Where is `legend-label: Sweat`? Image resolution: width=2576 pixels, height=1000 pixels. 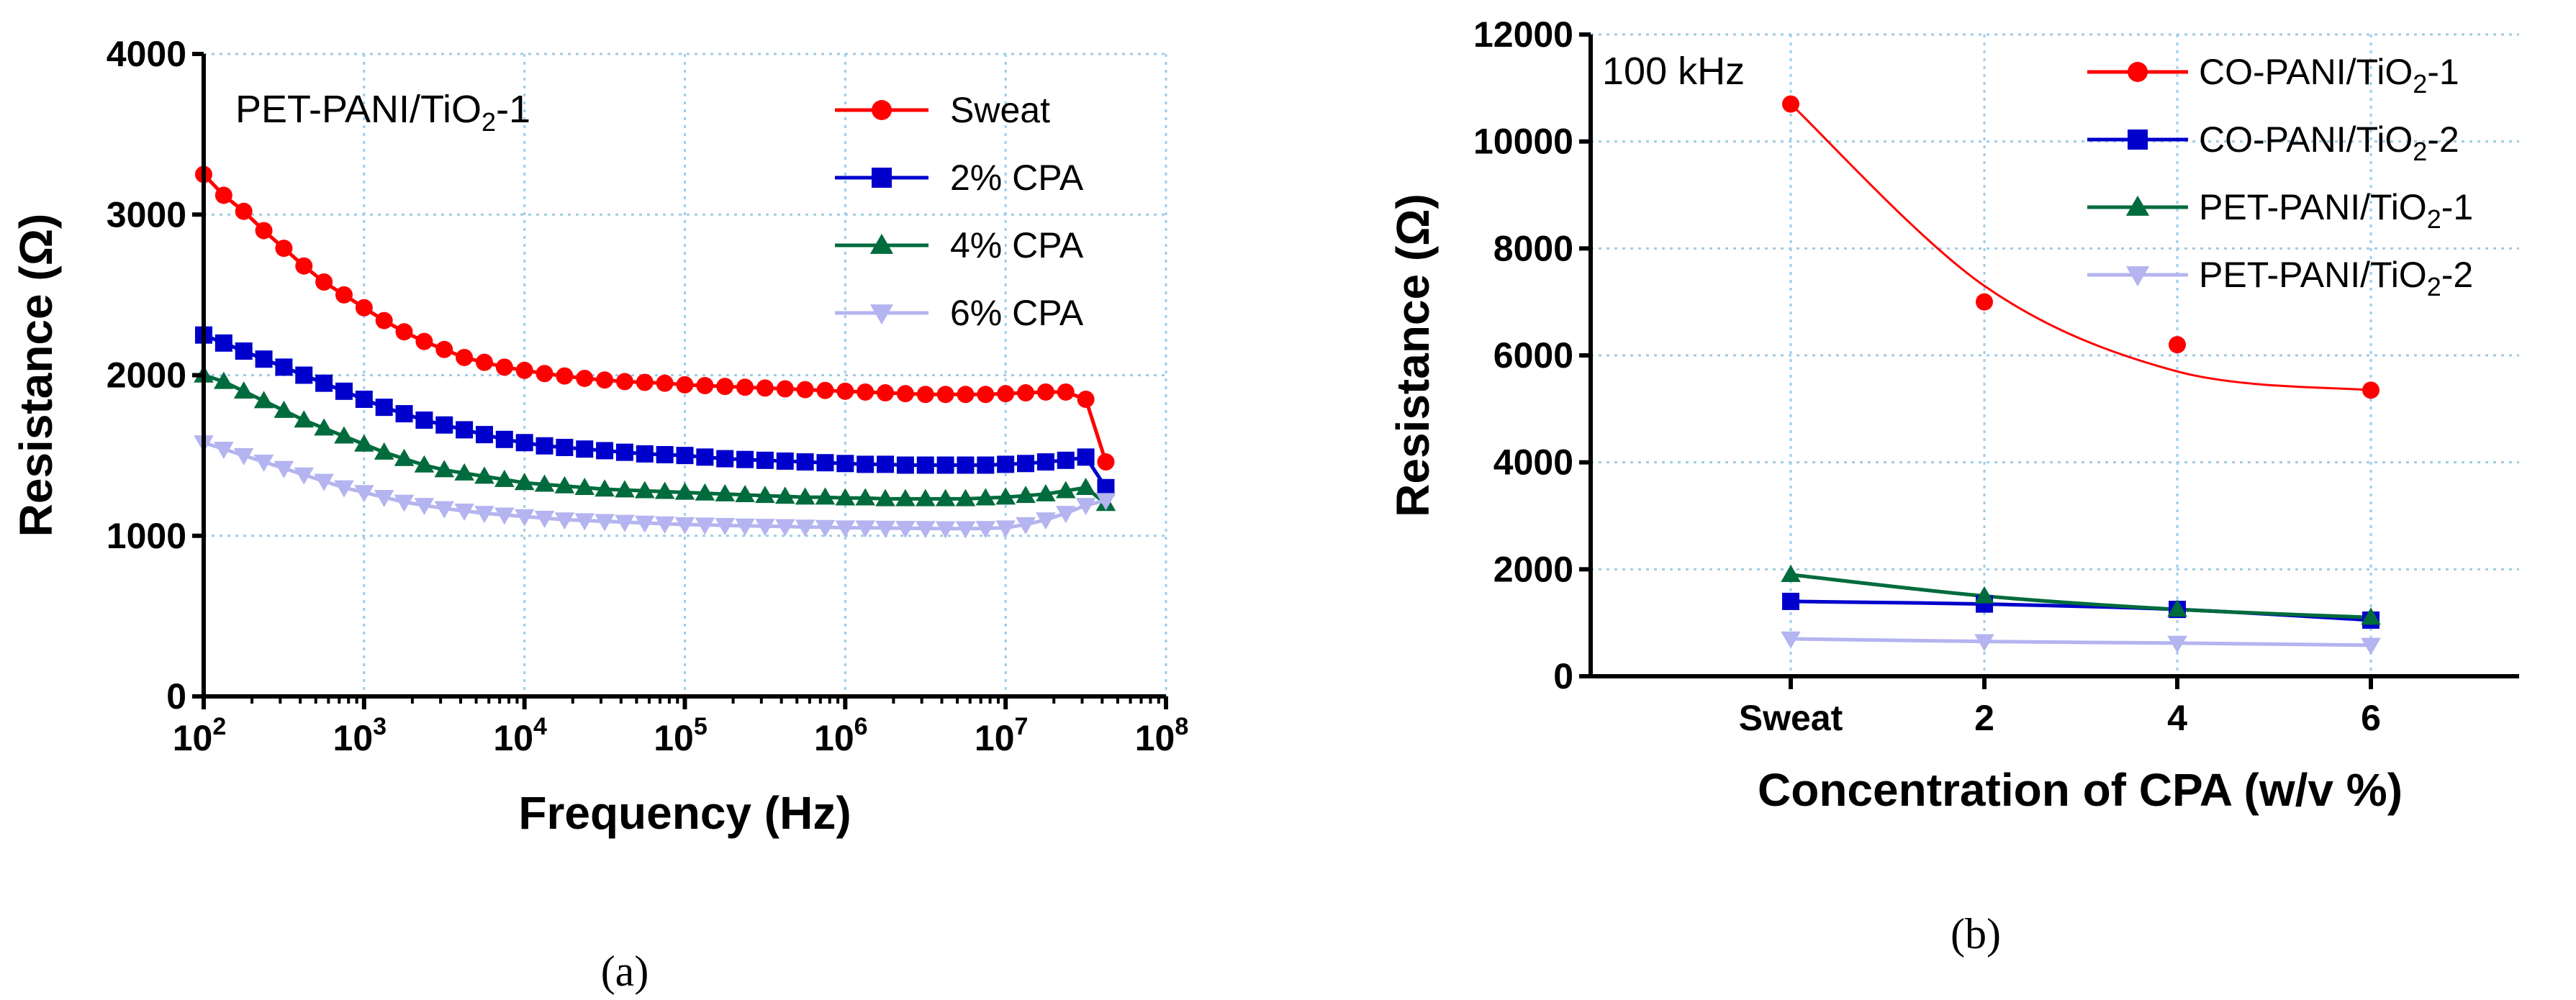 legend-label: Sweat is located at coordinates (1000, 110).